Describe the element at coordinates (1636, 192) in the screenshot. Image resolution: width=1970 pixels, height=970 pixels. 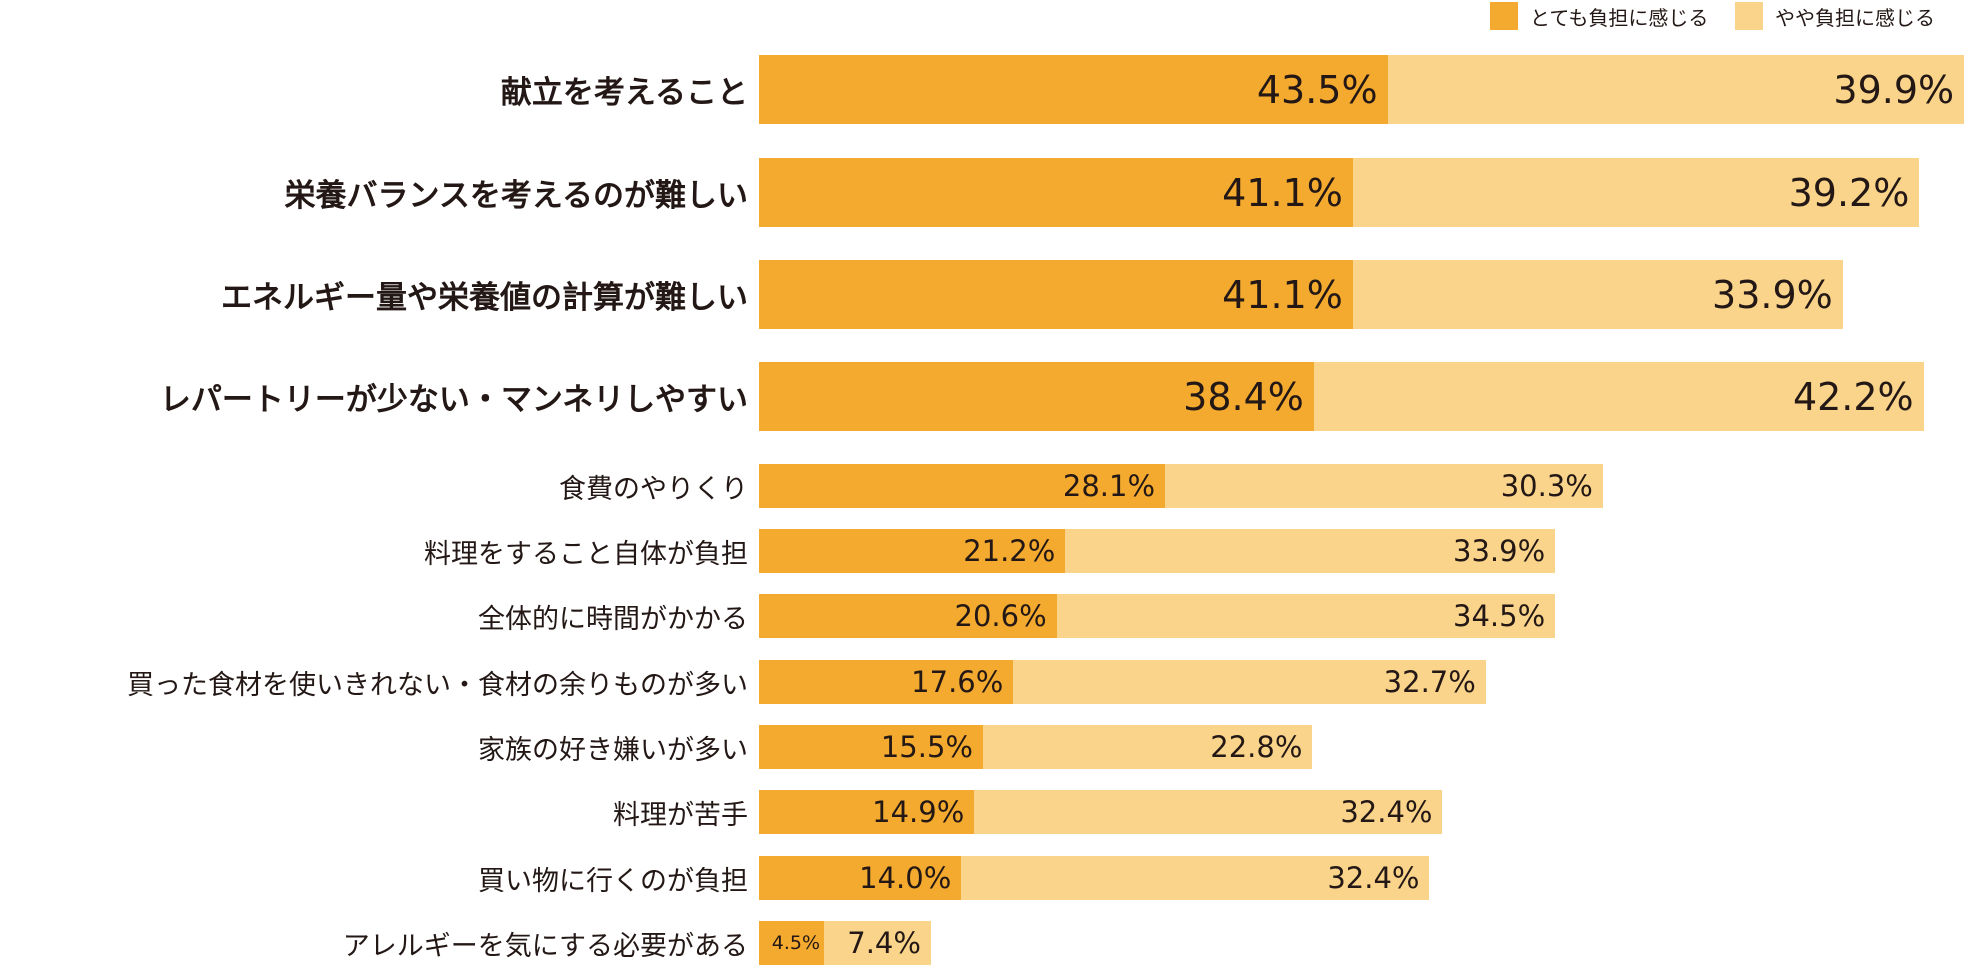
I see `bar-somewhat-burdensome: 39.2%` at that location.